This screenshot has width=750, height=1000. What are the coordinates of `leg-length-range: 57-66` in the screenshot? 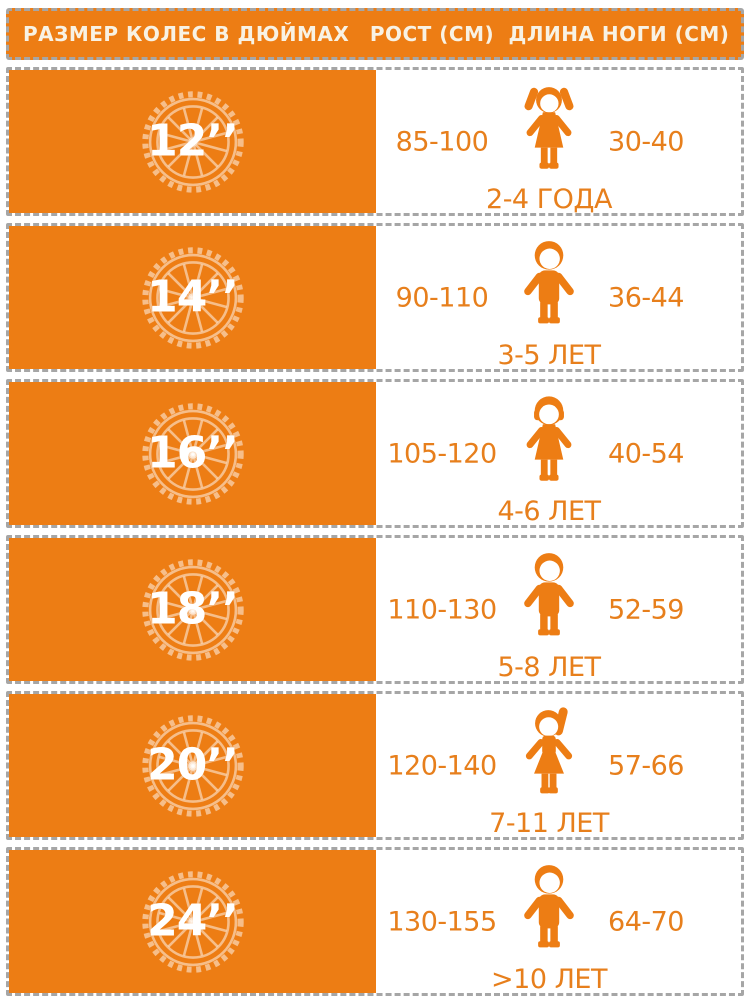 It's located at (646, 765).